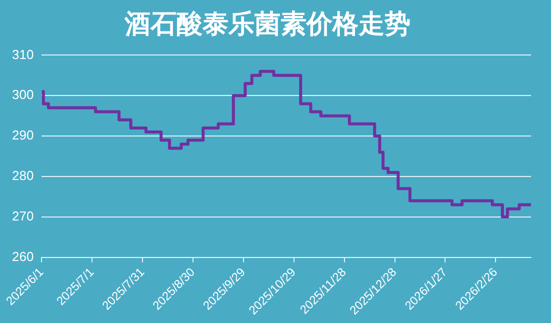 The height and width of the screenshot is (323, 551). Describe the element at coordinates (23, 94) in the screenshot. I see `y-tick-label: 300` at that location.